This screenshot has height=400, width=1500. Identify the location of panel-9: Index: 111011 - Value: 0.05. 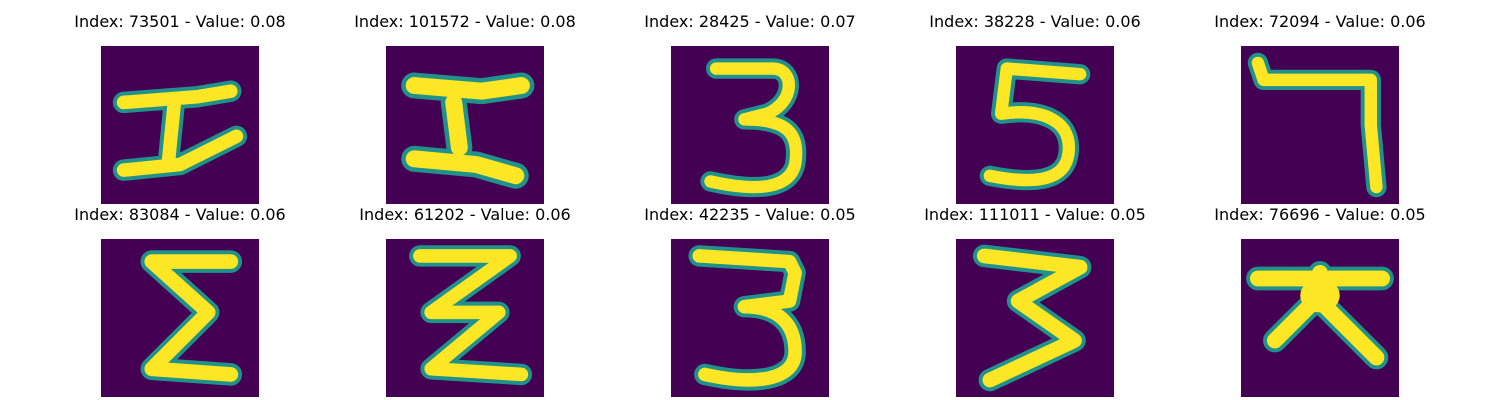
(1035, 301).